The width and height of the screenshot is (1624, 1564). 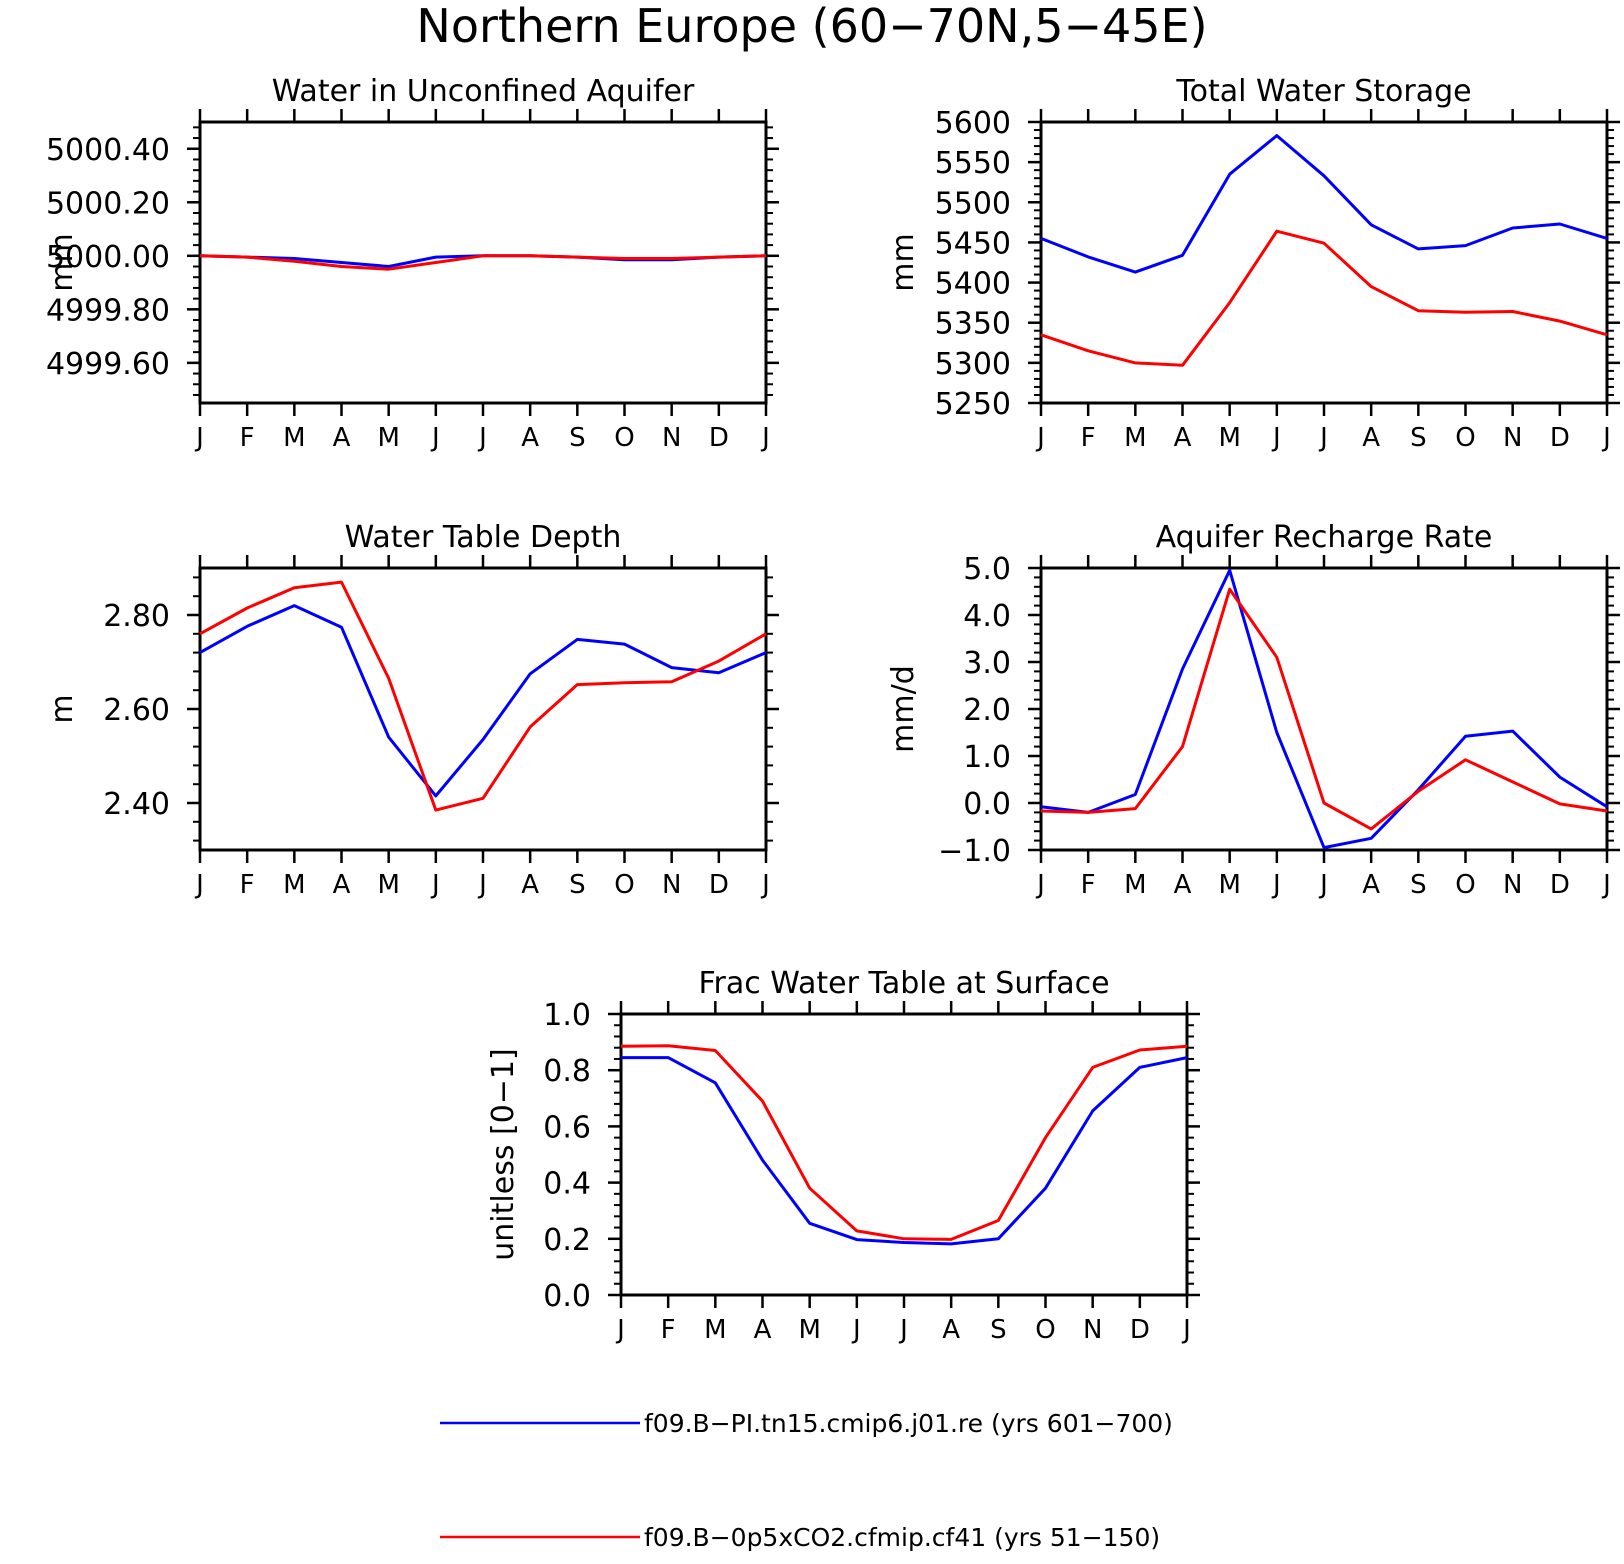 I want to click on panel-title: Water in Unconfined Aquifer, so click(x=483, y=91).